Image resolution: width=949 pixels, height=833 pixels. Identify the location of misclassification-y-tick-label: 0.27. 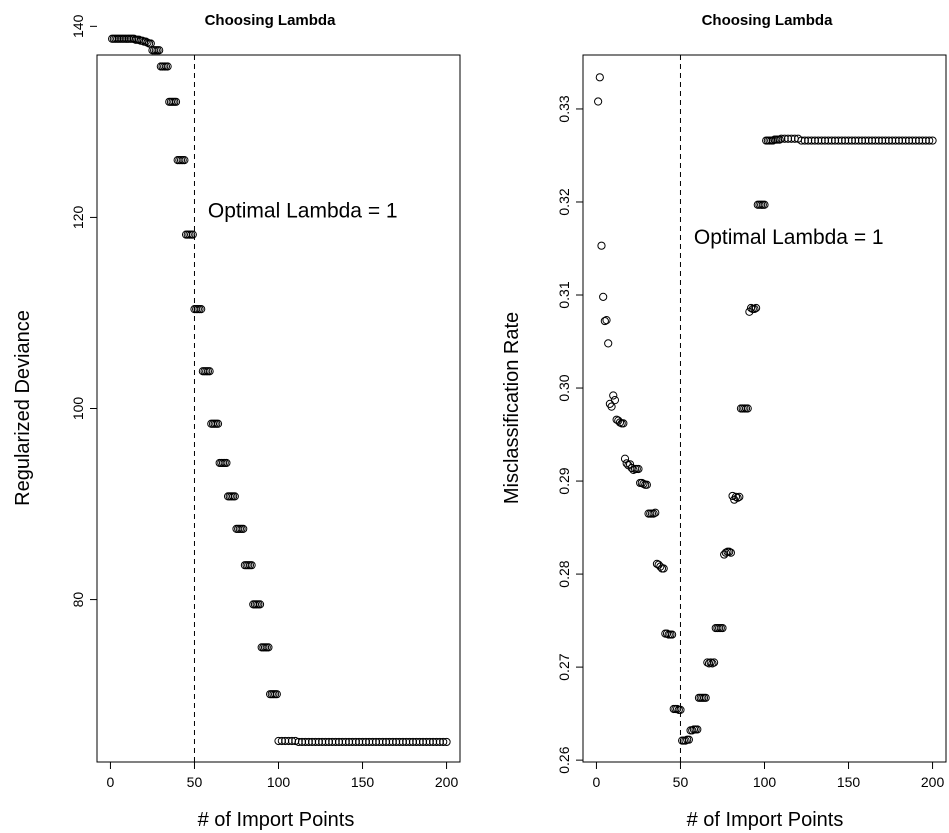
(564, 666).